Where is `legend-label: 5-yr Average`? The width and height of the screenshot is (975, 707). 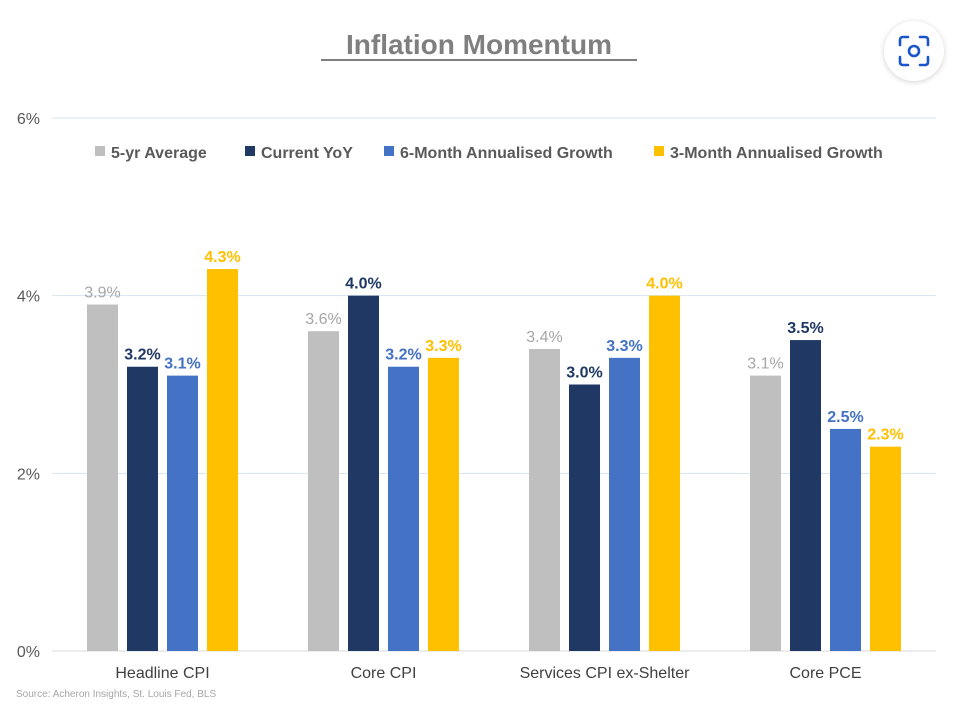 legend-label: 5-yr Average is located at coordinates (159, 153).